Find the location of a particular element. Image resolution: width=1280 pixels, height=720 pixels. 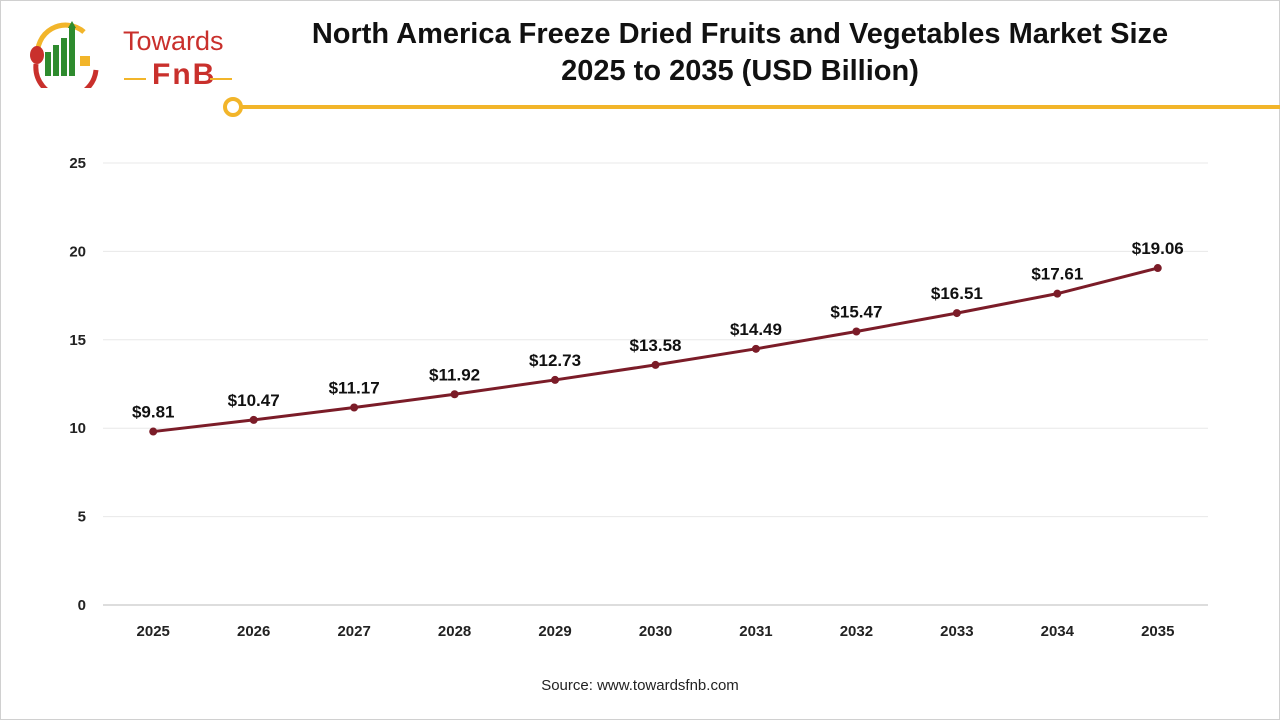

x-tick-label: 2028 is located at coordinates (454, 631).